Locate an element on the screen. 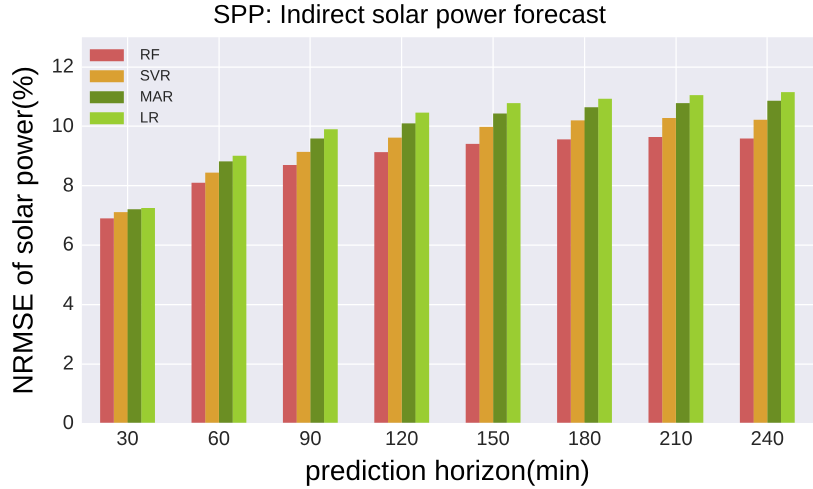 This screenshot has height=489, width=813. x-tick-label: 30 is located at coordinates (127, 439).